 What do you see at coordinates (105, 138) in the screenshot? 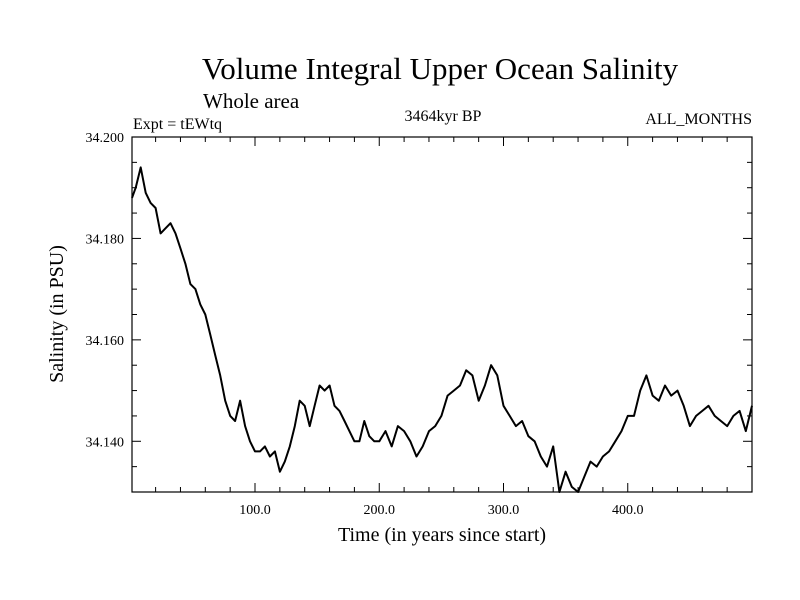
I see `y-tick-label: 34.200` at bounding box center [105, 138].